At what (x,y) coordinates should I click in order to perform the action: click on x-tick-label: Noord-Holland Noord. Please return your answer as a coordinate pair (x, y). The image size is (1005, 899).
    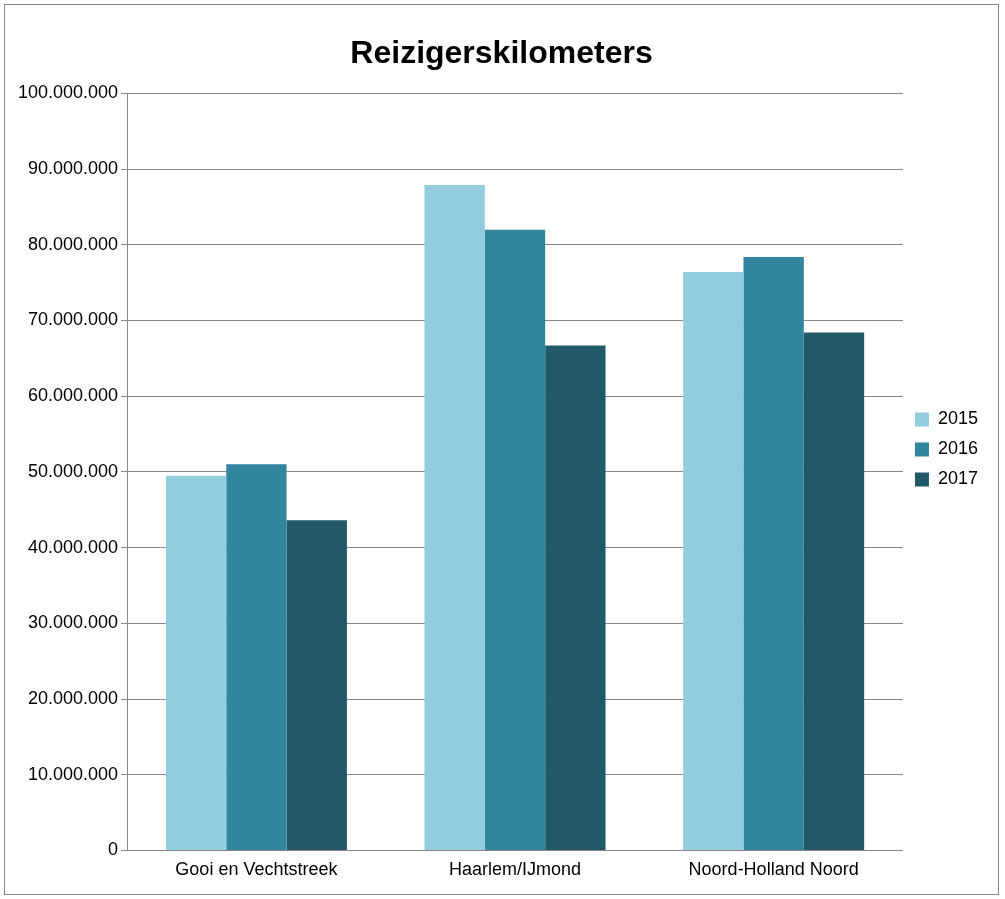
    Looking at the image, I should click on (773, 869).